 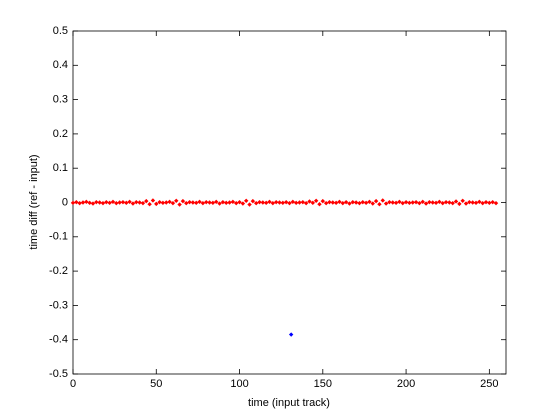 What do you see at coordinates (58, 271) in the screenshot?
I see `y-tick-label: -0.2` at bounding box center [58, 271].